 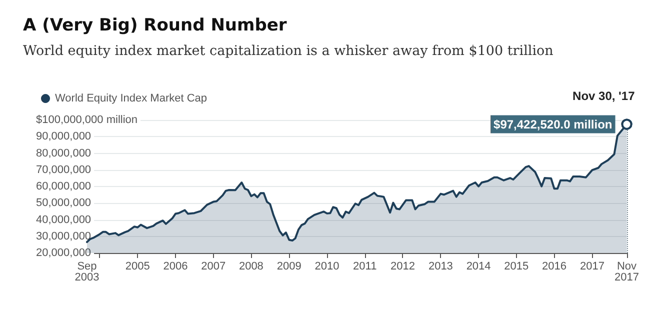 What do you see at coordinates (554, 266) in the screenshot?
I see `x-tick-label: 2016` at bounding box center [554, 266].